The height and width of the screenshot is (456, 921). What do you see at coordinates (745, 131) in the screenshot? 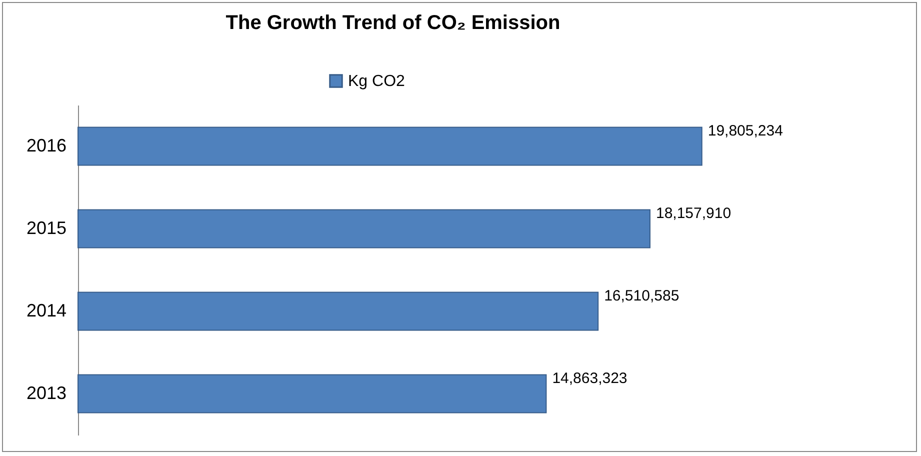
I see `data-label: 19,805,234` at bounding box center [745, 131].